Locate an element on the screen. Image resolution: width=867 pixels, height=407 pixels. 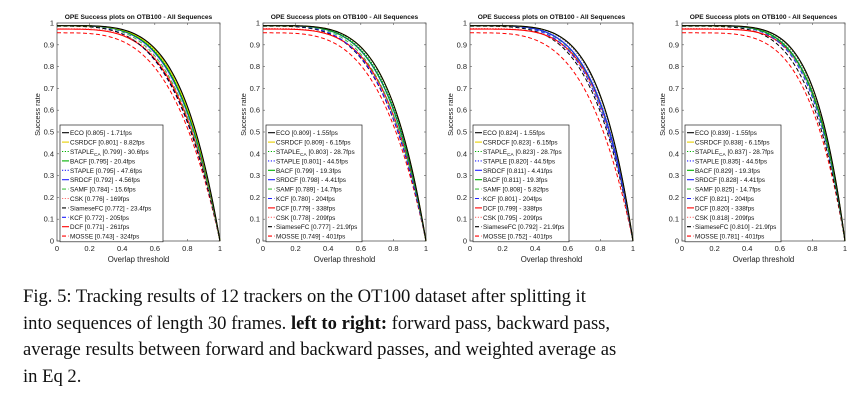
legend-entry: SiameseFC [0.792] - 21.9fps is located at coordinates (523, 227).